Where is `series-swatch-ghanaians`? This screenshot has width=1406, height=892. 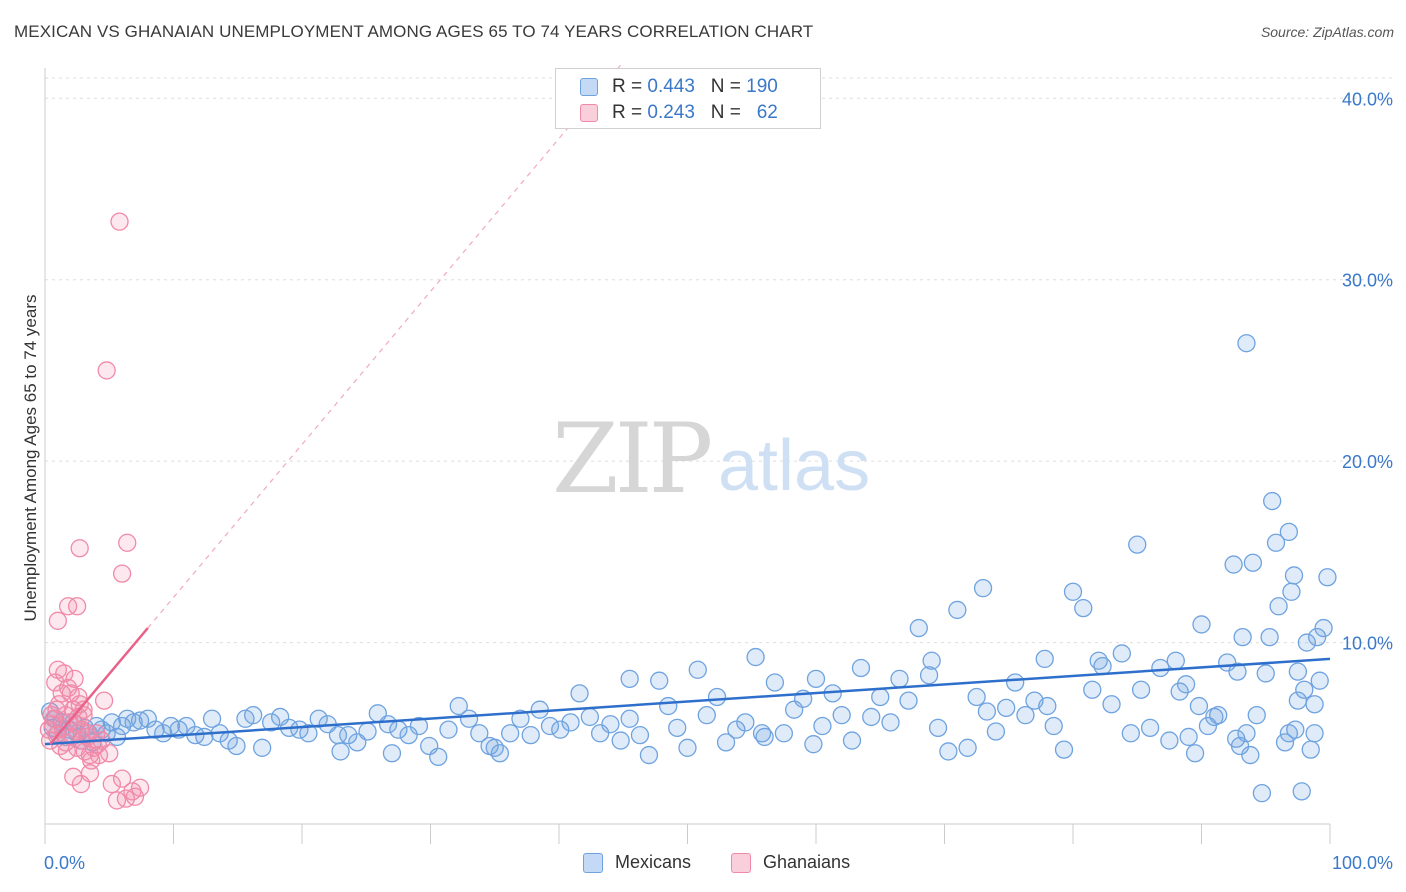 series-swatch-ghanaians is located at coordinates (741, 863).